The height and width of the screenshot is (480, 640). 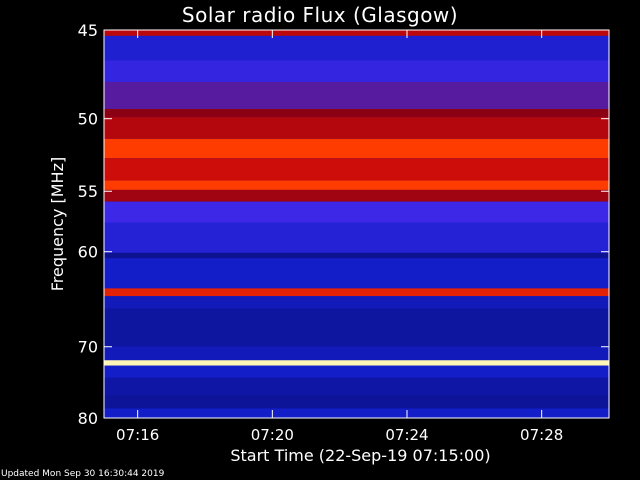 I want to click on y-tick-label-50: 50, so click(x=88, y=119).